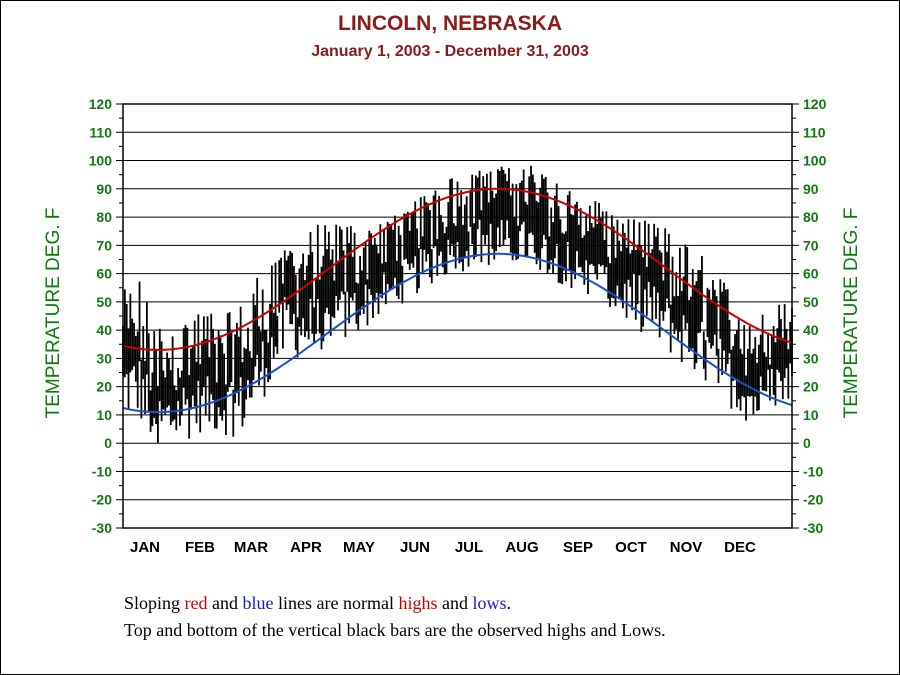 The width and height of the screenshot is (900, 675). Describe the element at coordinates (811, 245) in the screenshot. I see `y-tick-label-right: 70` at that location.